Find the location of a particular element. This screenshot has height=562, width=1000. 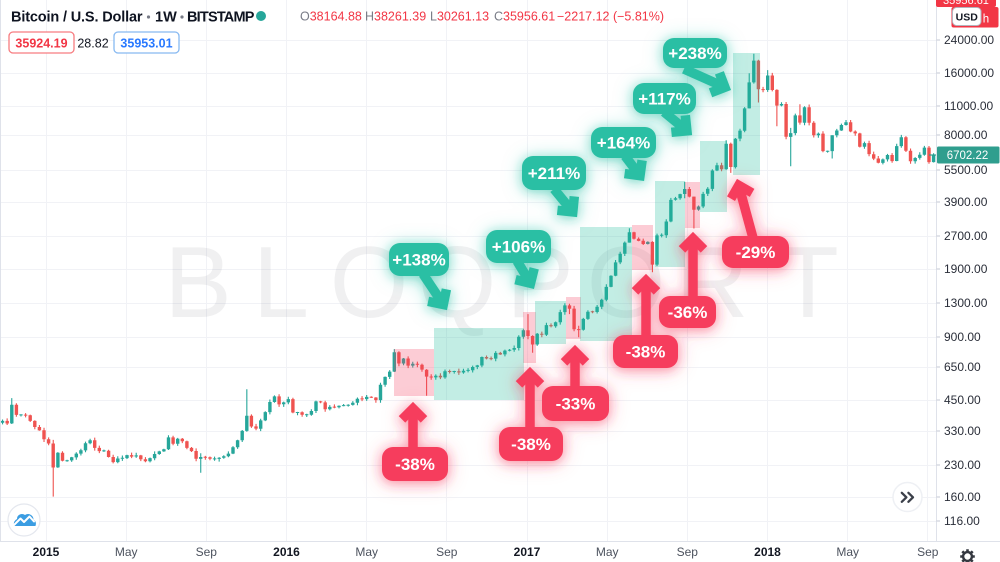

svg-text: 1W is located at coordinates (166, 18).